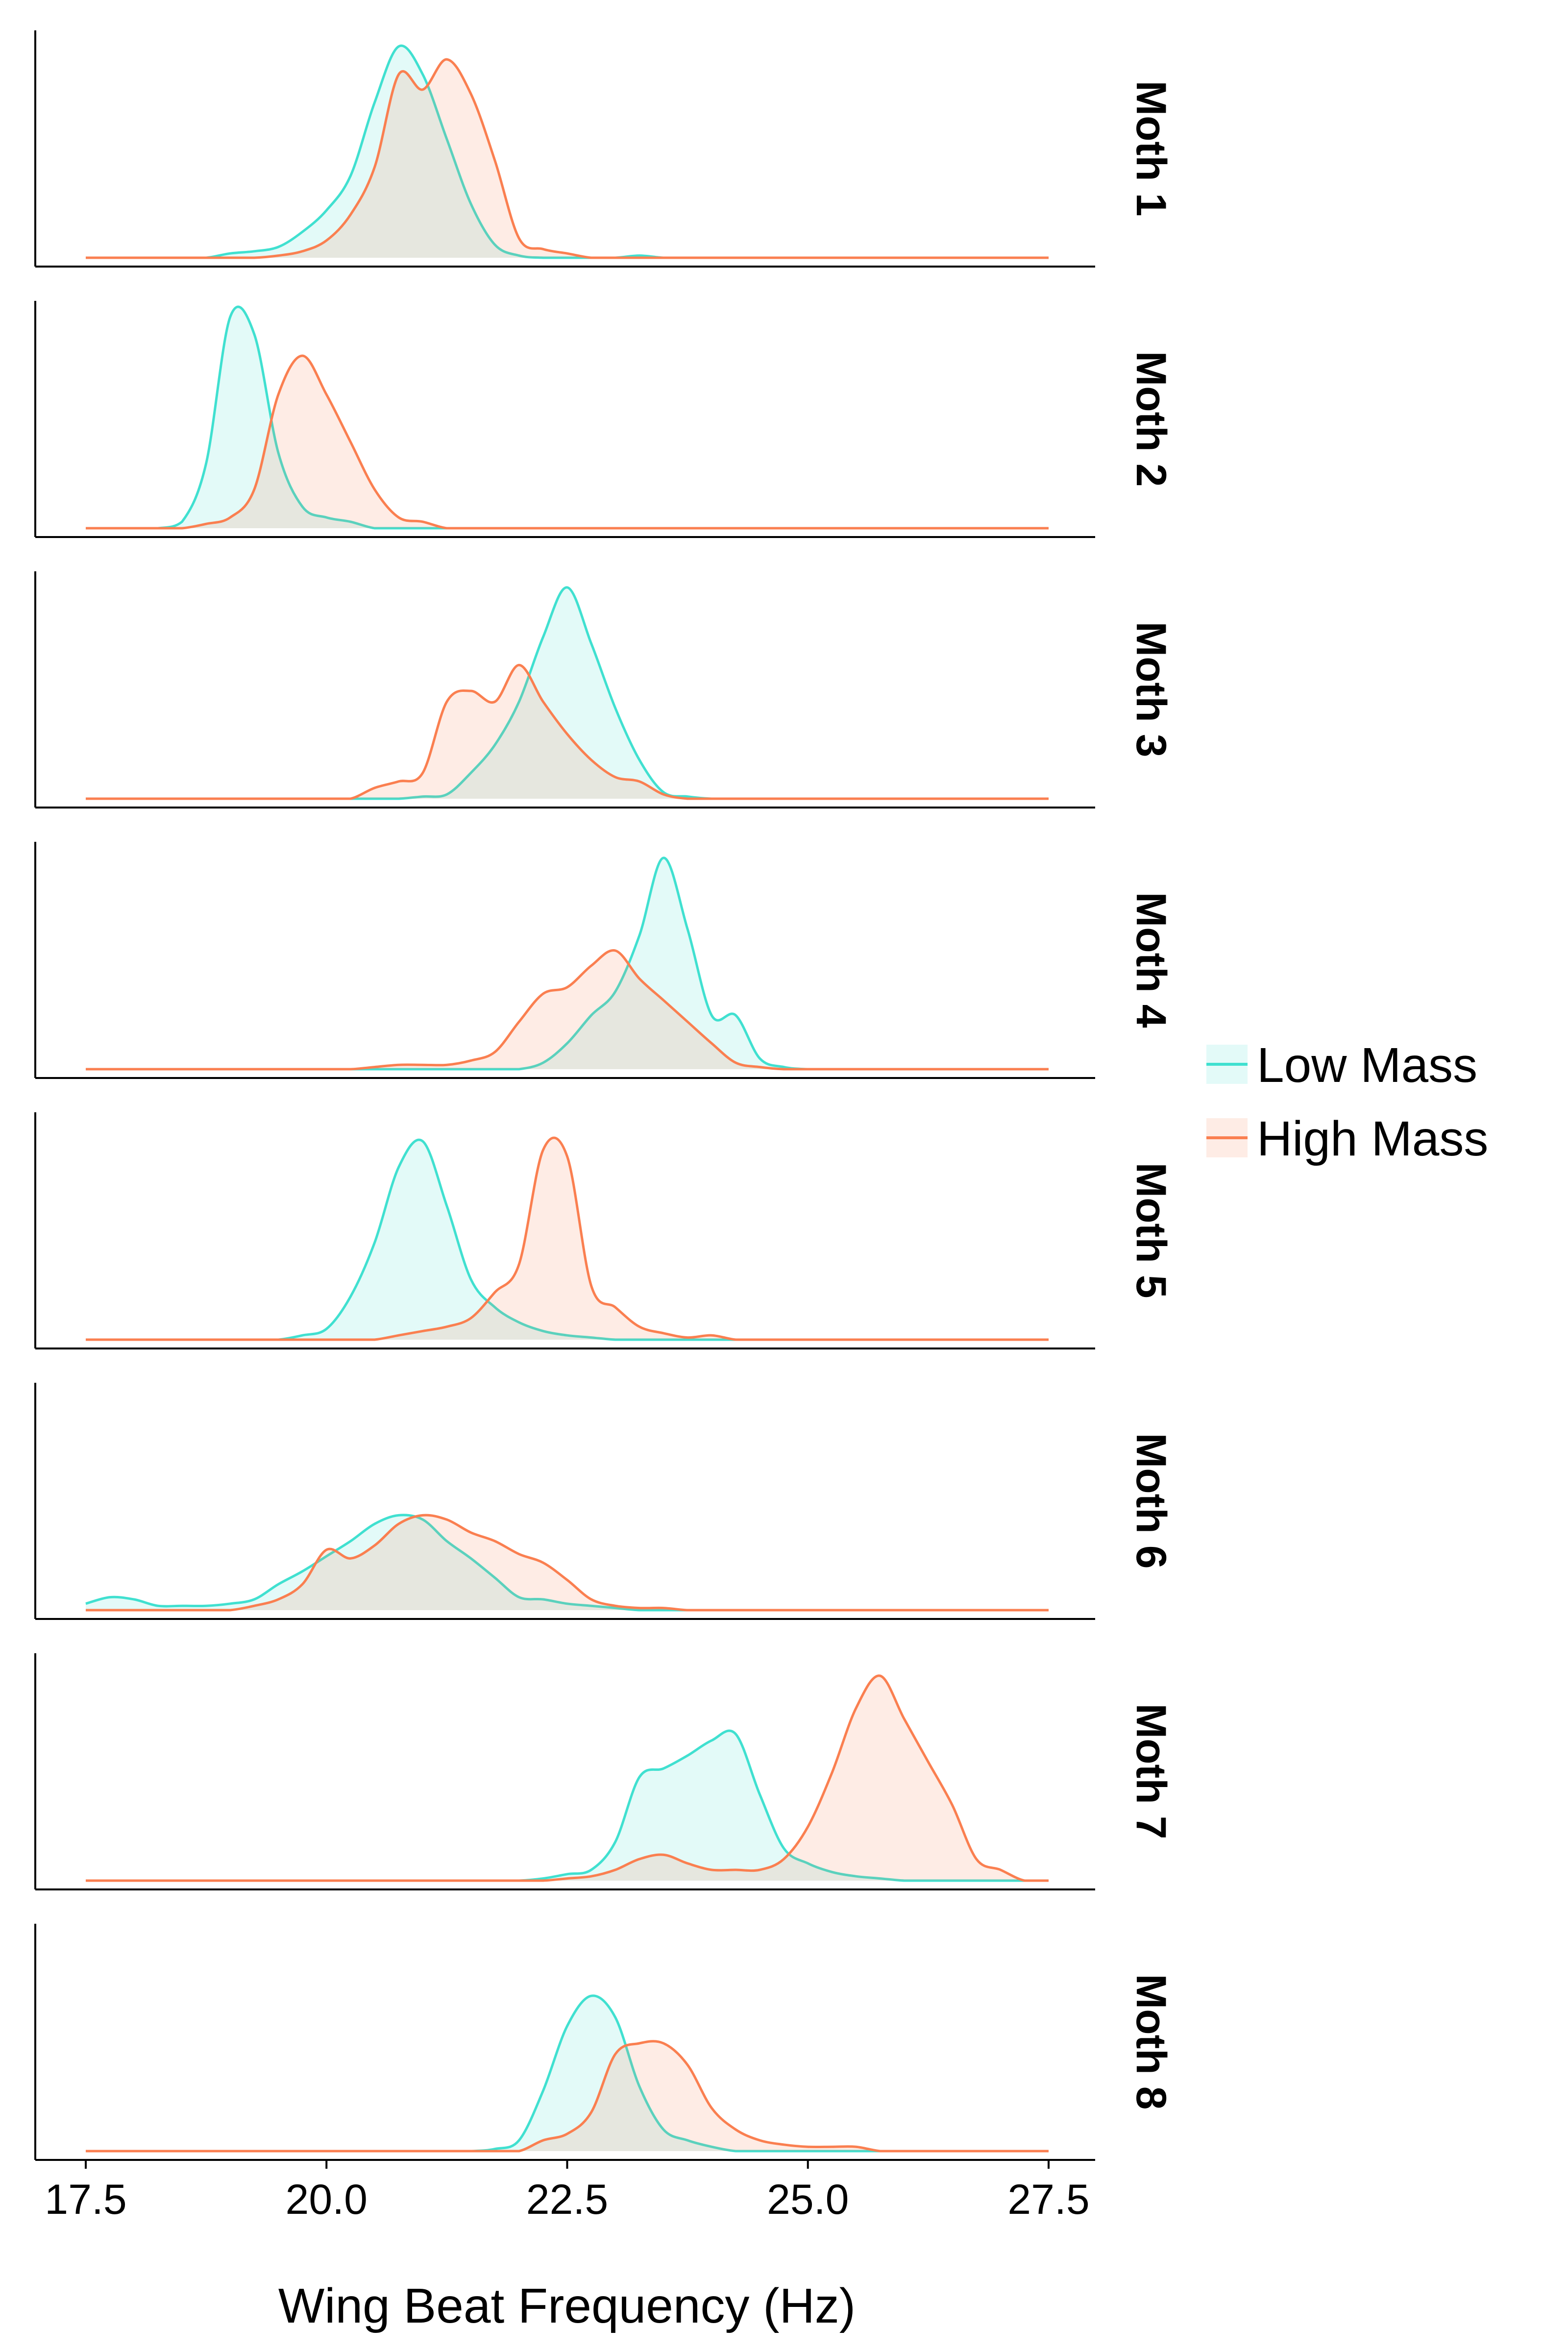 The width and height of the screenshot is (1568, 2352). I want to click on x-axis: 17.5 20.0 22.5 25.0 27.5, so click(567, 2191).